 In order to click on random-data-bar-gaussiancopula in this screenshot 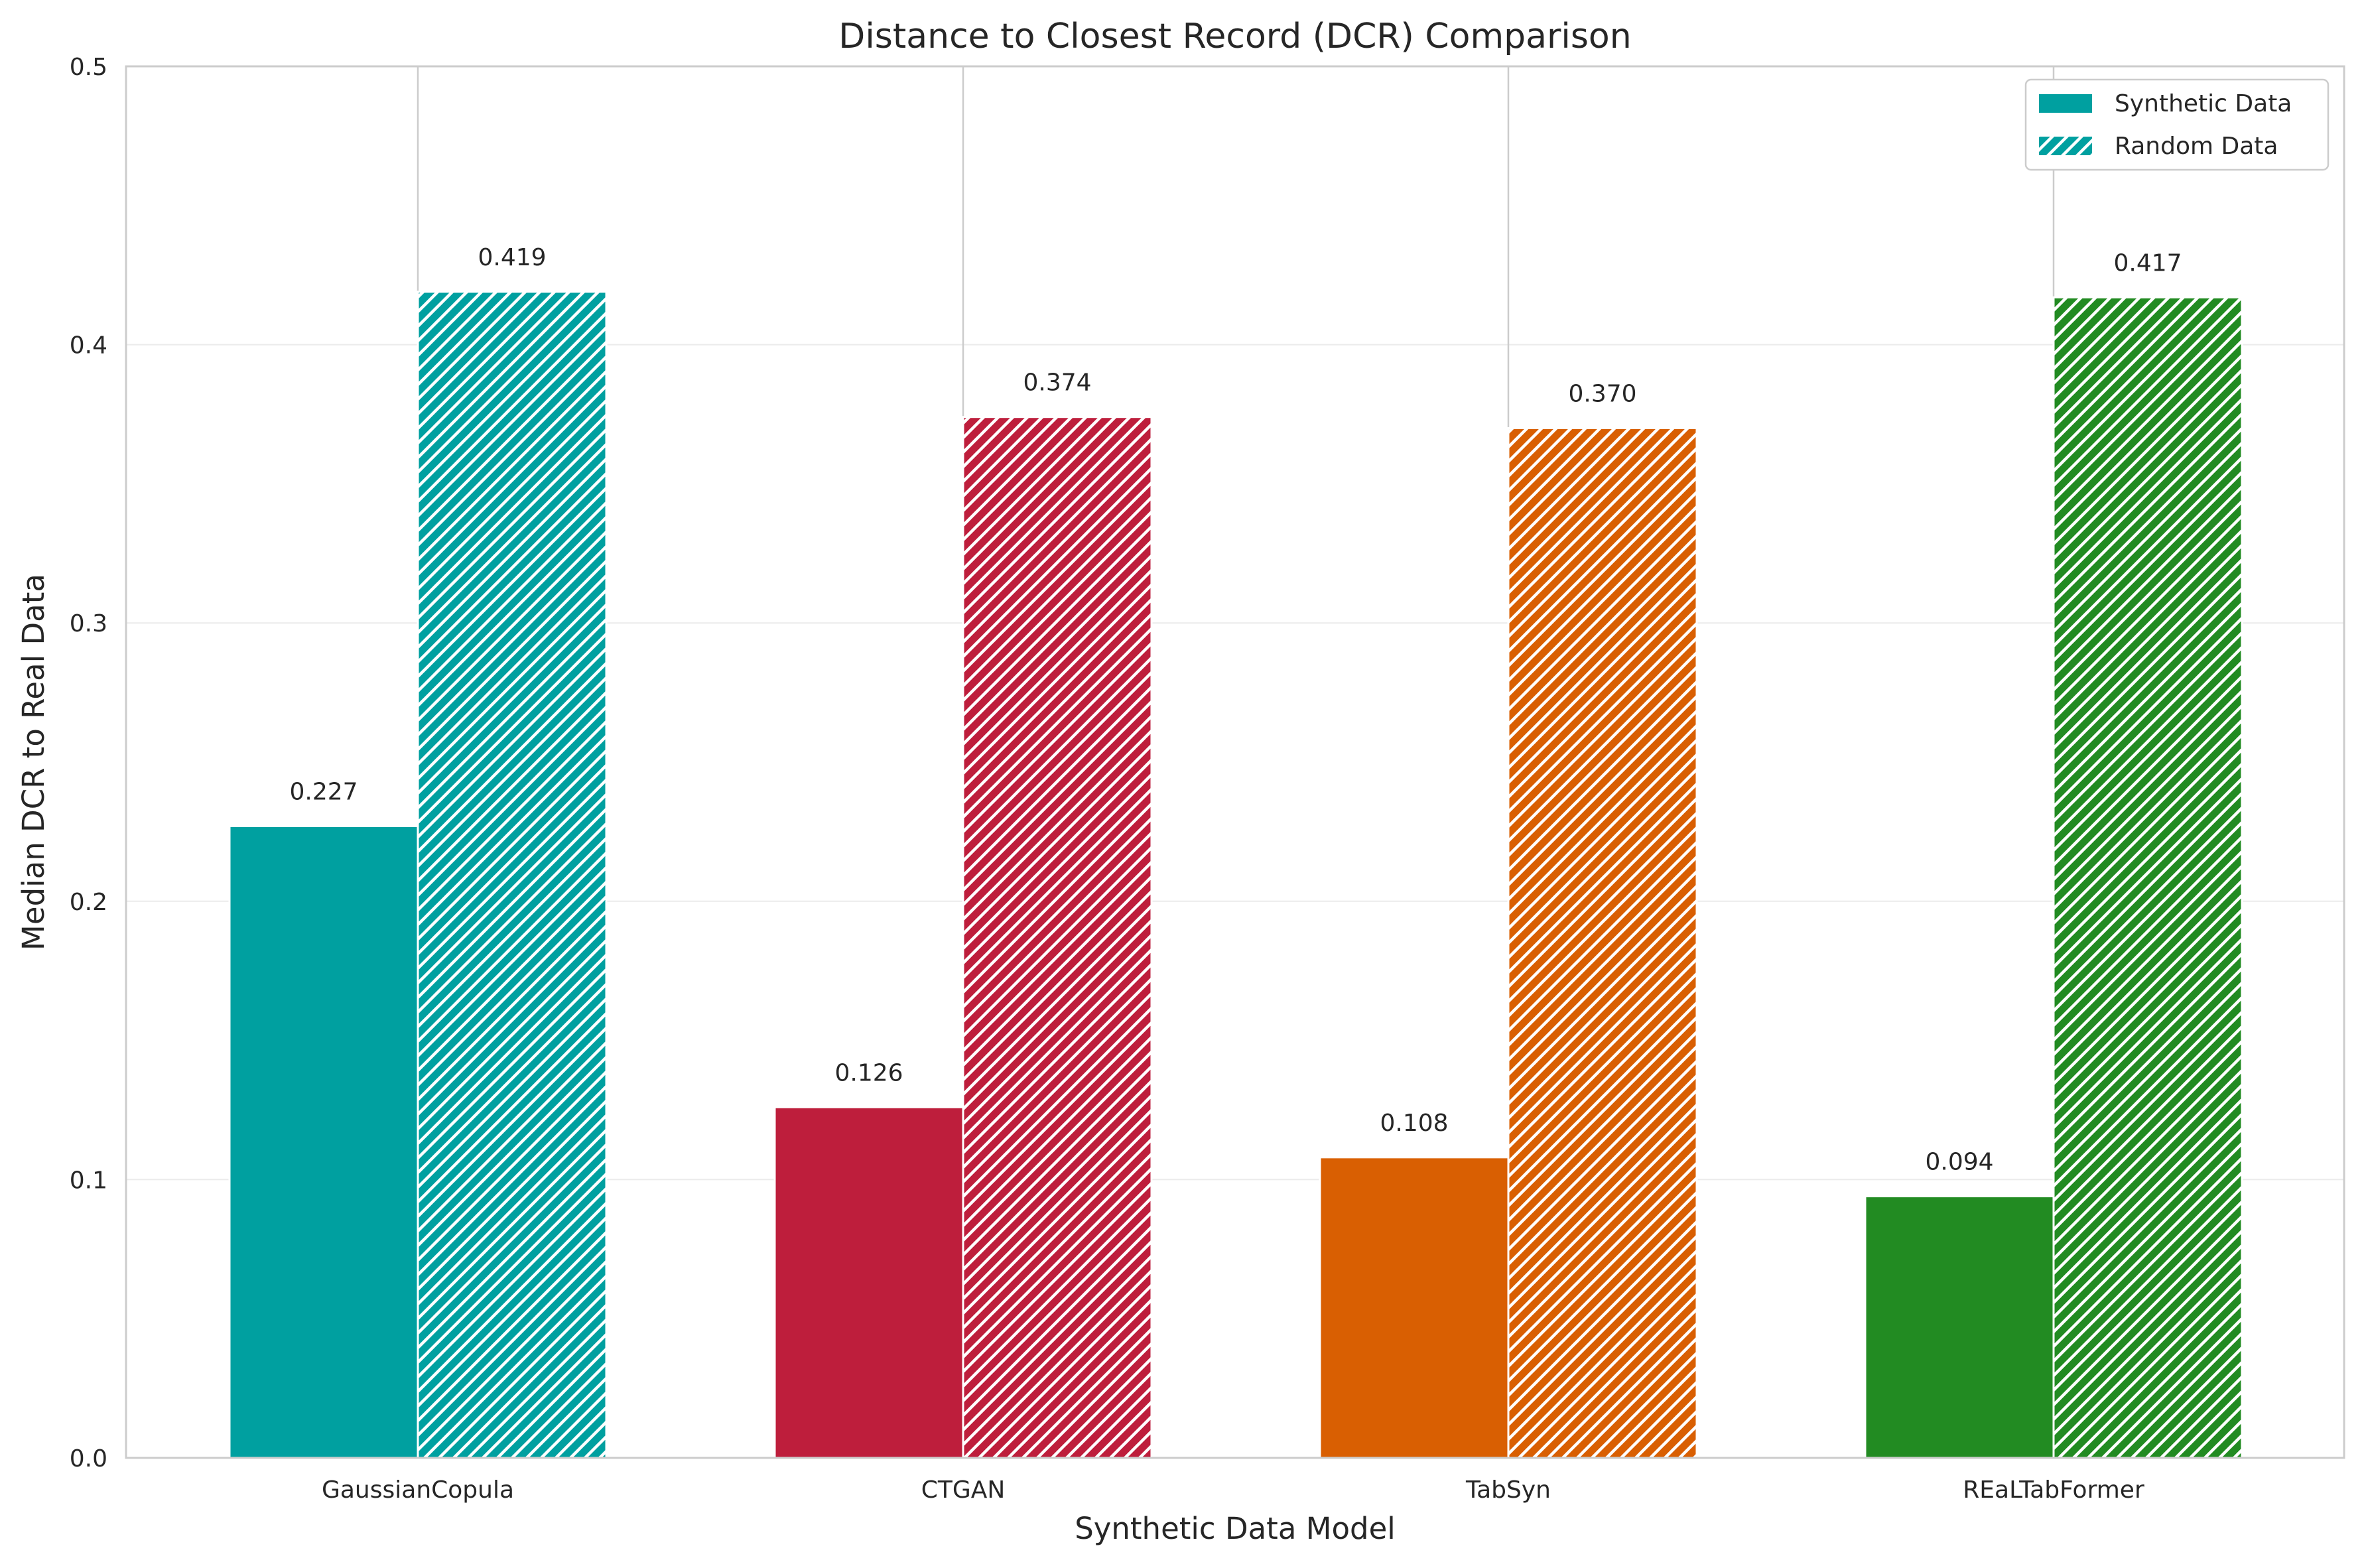, I will do `click(512, 875)`.